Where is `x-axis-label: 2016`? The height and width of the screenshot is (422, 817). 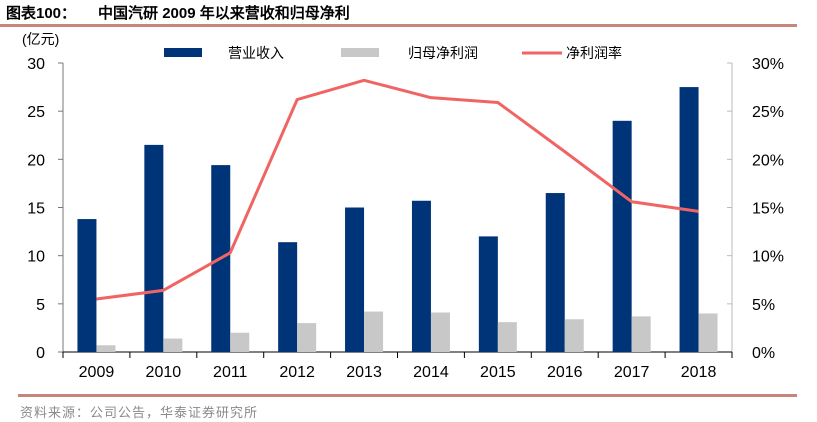 x-axis-label: 2016 is located at coordinates (565, 372).